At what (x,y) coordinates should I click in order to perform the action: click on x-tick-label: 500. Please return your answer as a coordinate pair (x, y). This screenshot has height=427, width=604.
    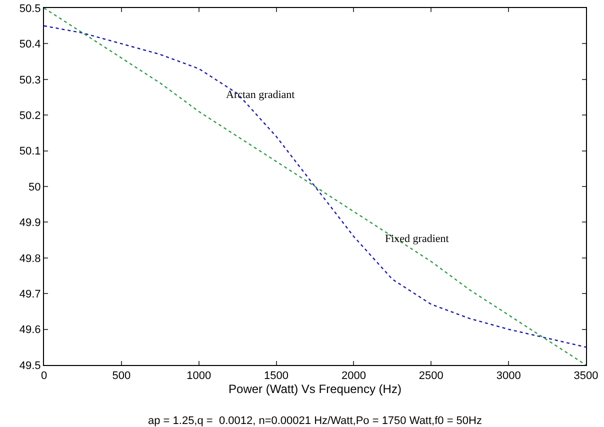
    Looking at the image, I should click on (121, 376).